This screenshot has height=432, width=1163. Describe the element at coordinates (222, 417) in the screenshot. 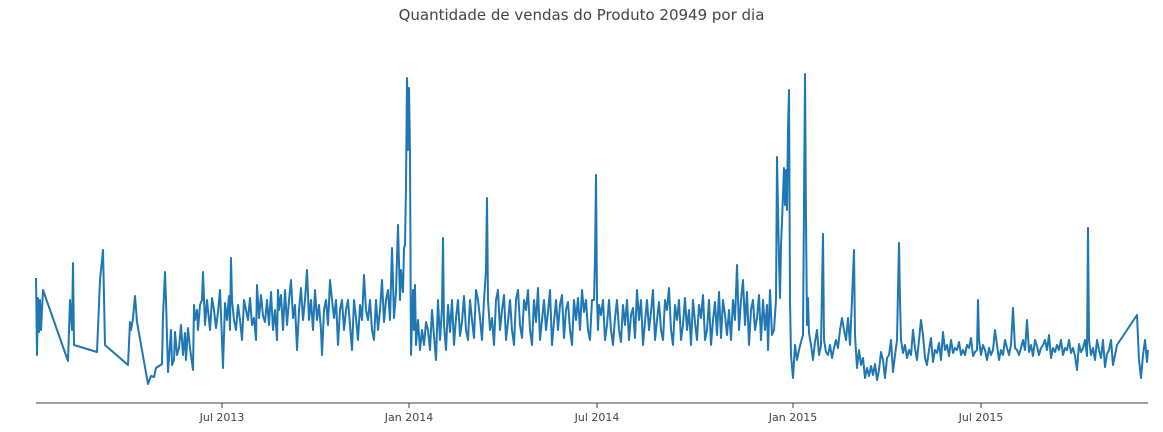

I see `x-tick-label: Jul 2013` at that location.